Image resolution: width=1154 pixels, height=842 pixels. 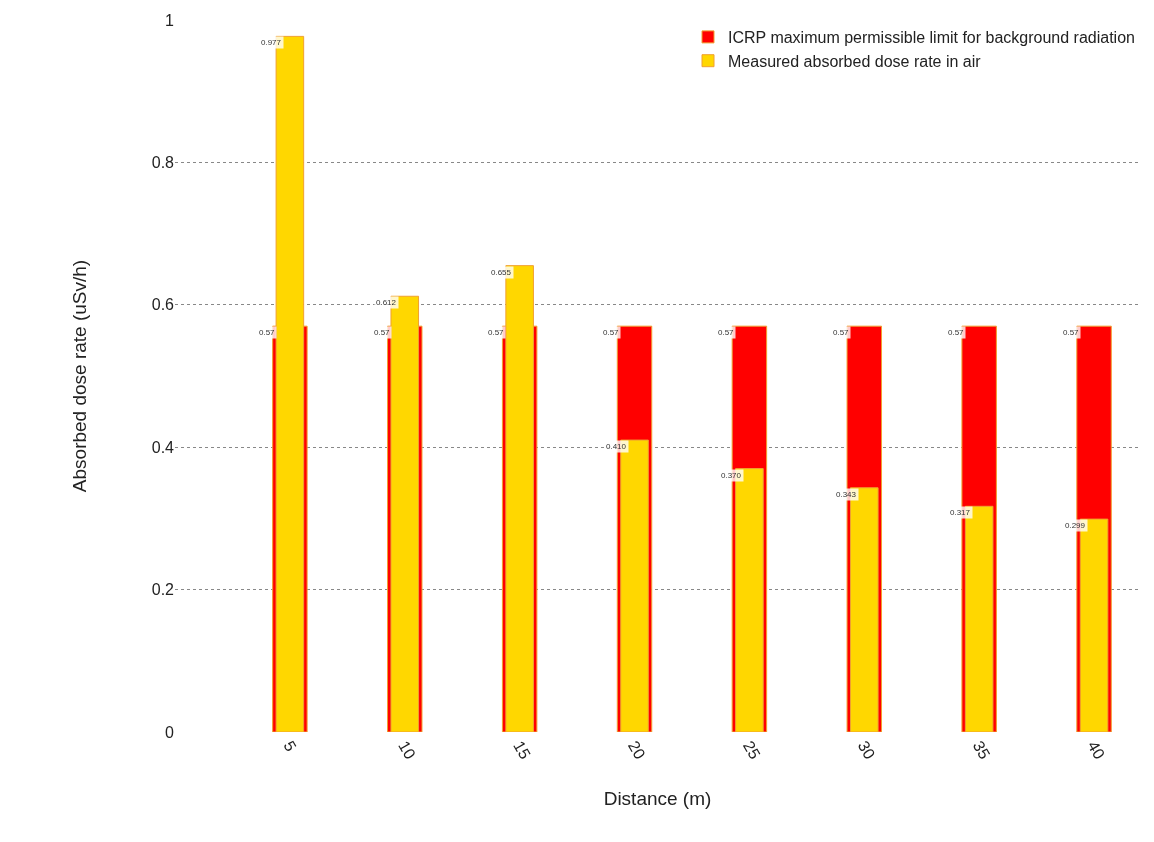 What do you see at coordinates (271, 42) in the screenshot?
I see `data-label: 0.977` at bounding box center [271, 42].